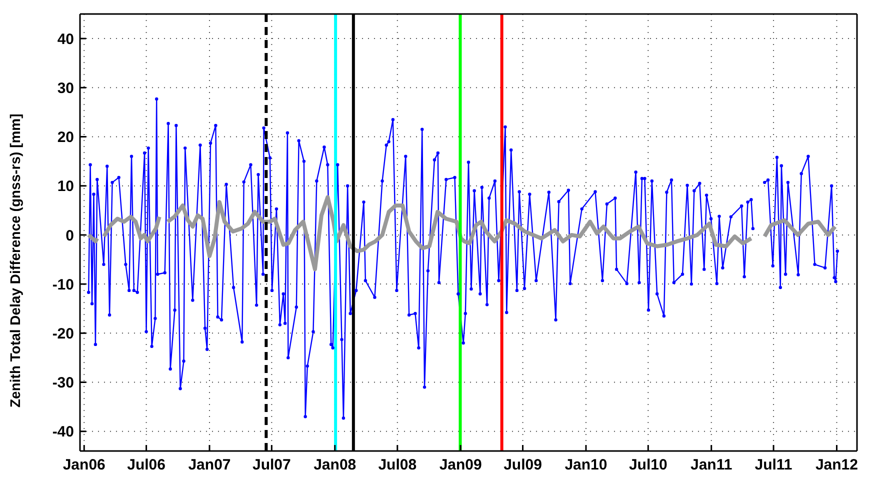 This screenshot has width=874, height=494. I want to click on x-tick-label: Jul06, so click(146, 465).